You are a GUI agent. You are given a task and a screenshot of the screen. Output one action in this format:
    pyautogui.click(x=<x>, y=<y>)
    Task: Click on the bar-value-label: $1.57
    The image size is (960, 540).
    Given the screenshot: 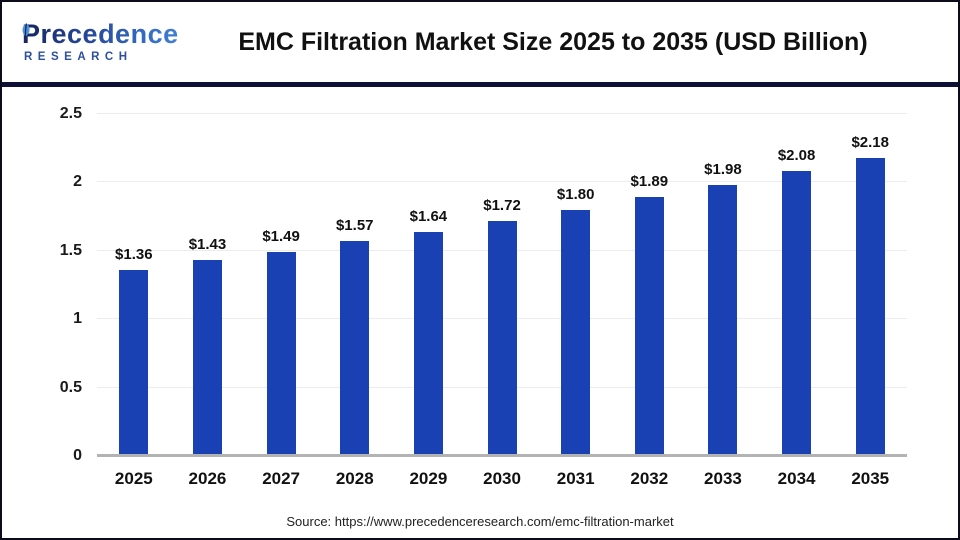 What is the action you would take?
    pyautogui.click(x=354, y=226)
    